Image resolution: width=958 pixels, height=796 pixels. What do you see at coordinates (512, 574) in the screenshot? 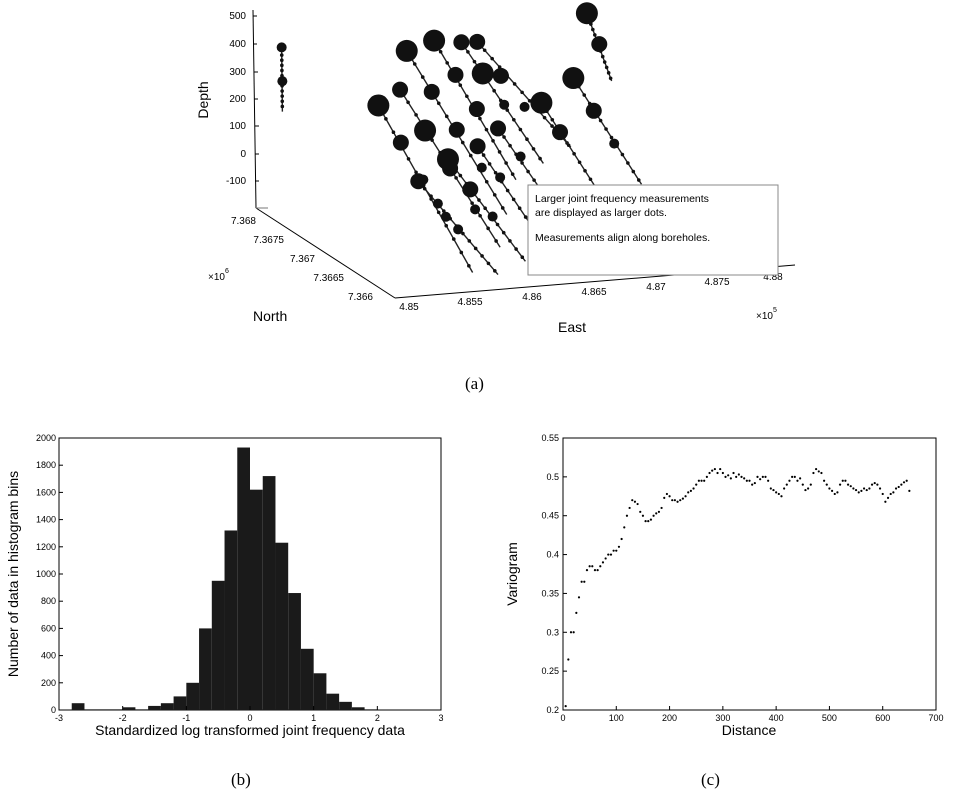
I see `y-axis-title: Variogram` at bounding box center [512, 574].